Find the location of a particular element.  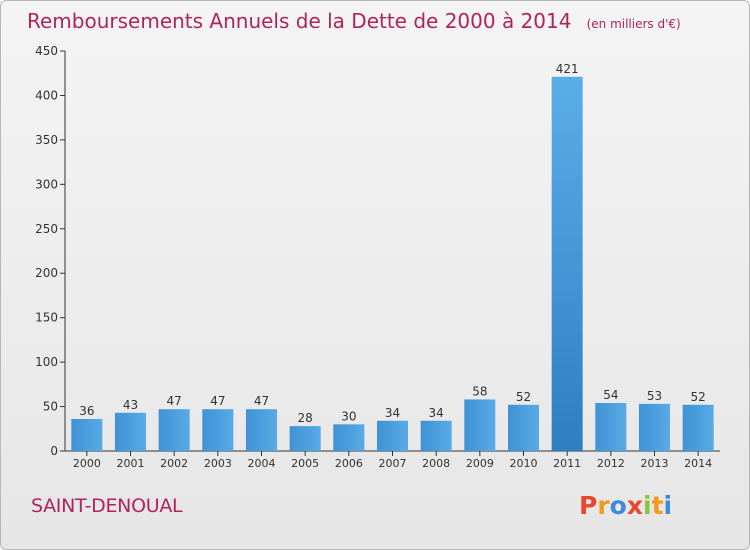

y-tick-label: 150 is located at coordinates (46, 318).